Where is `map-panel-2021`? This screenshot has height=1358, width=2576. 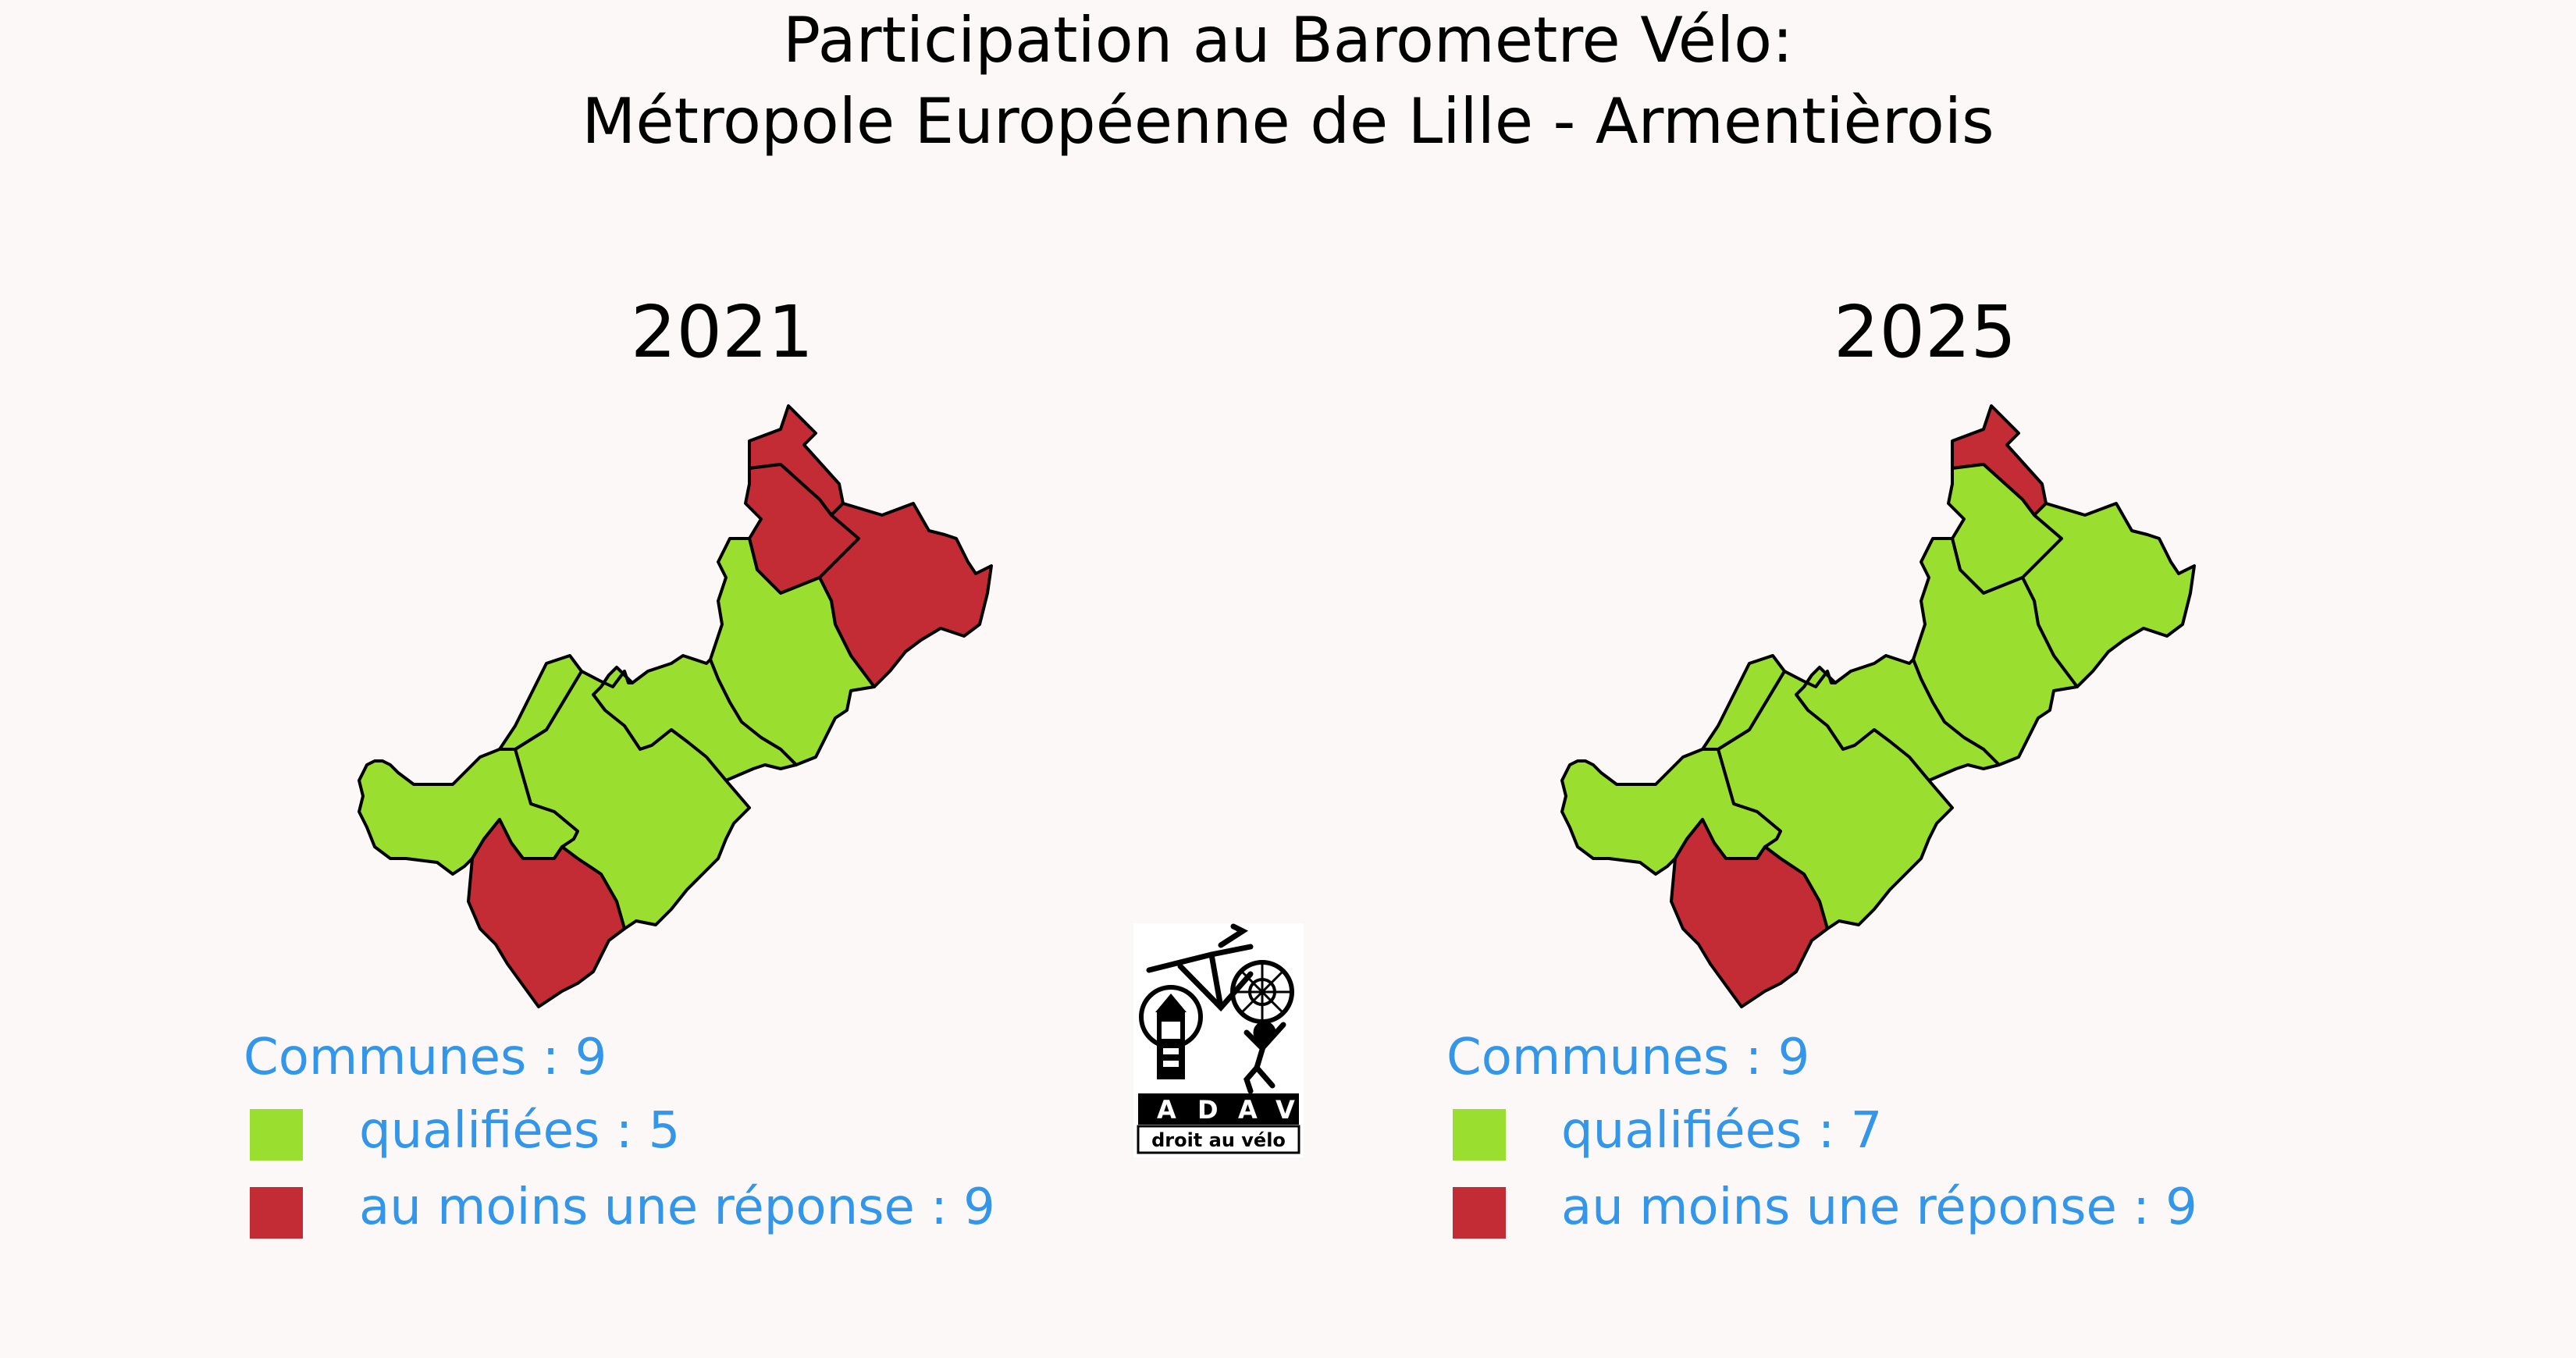 map-panel-2021 is located at coordinates (675, 706).